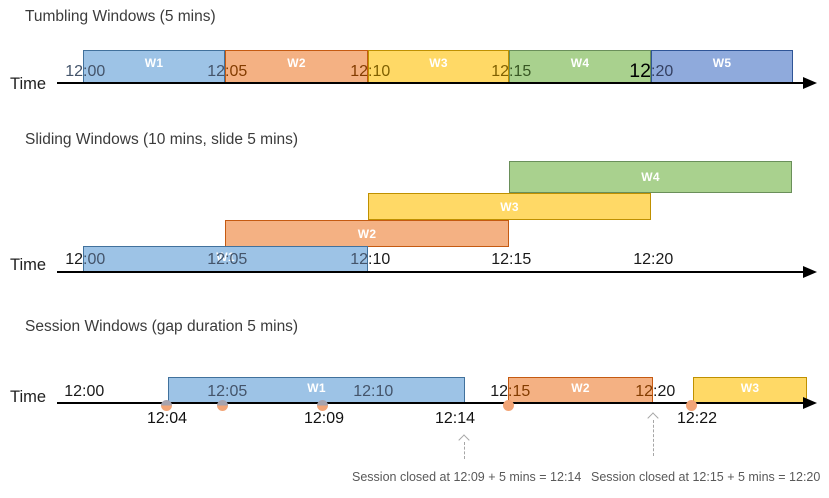 Image resolution: width=829 pixels, height=498 pixels. What do you see at coordinates (162, 139) in the screenshot?
I see `sliding-section-title: Sliding Windows (10 mins, slide 5 mins)` at bounding box center [162, 139].